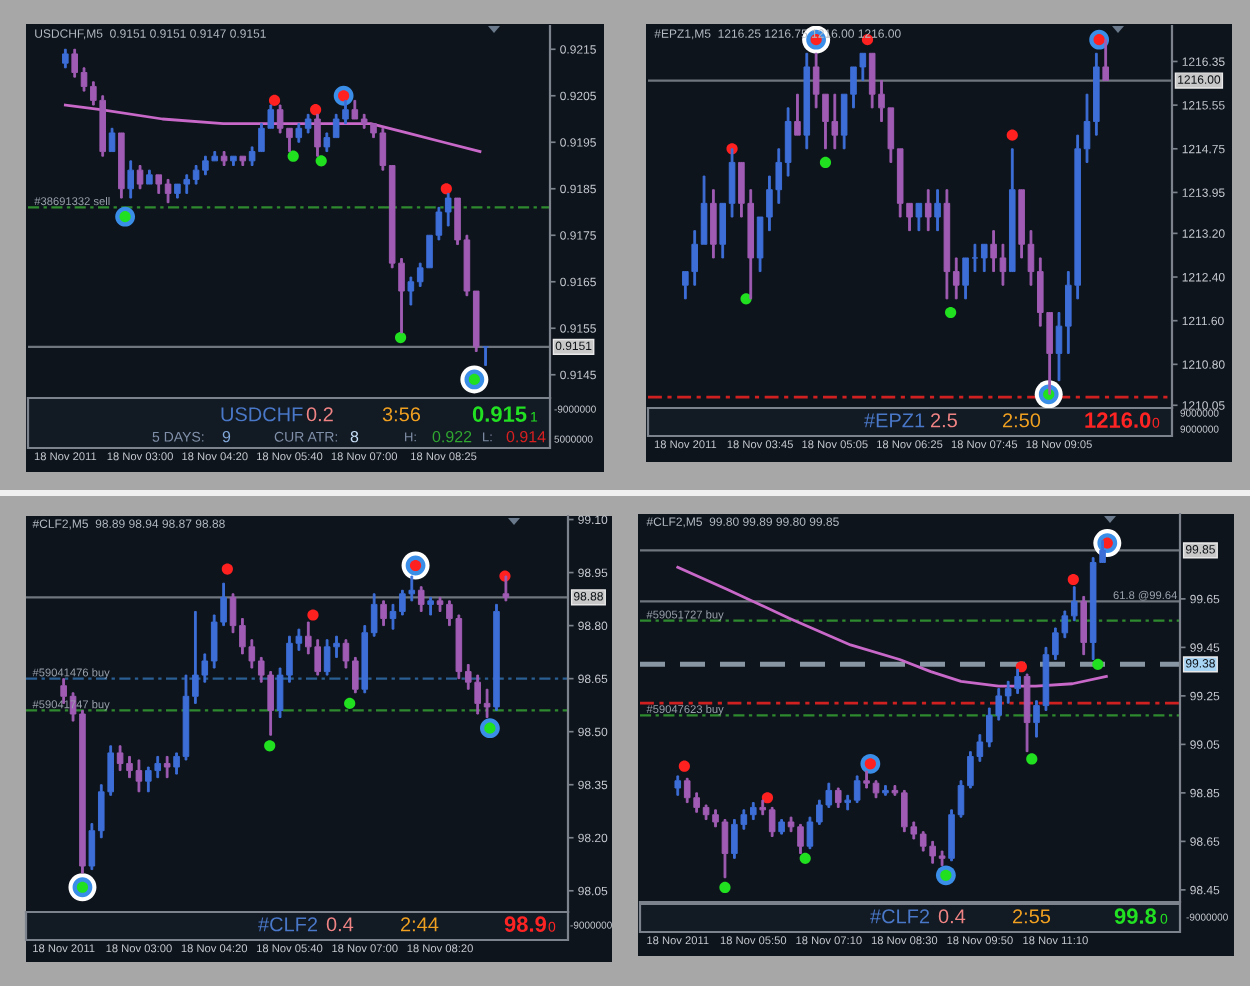 This screenshot has width=1250, height=986. What do you see at coordinates (401, 414) in the screenshot?
I see `text: 3:56` at bounding box center [401, 414].